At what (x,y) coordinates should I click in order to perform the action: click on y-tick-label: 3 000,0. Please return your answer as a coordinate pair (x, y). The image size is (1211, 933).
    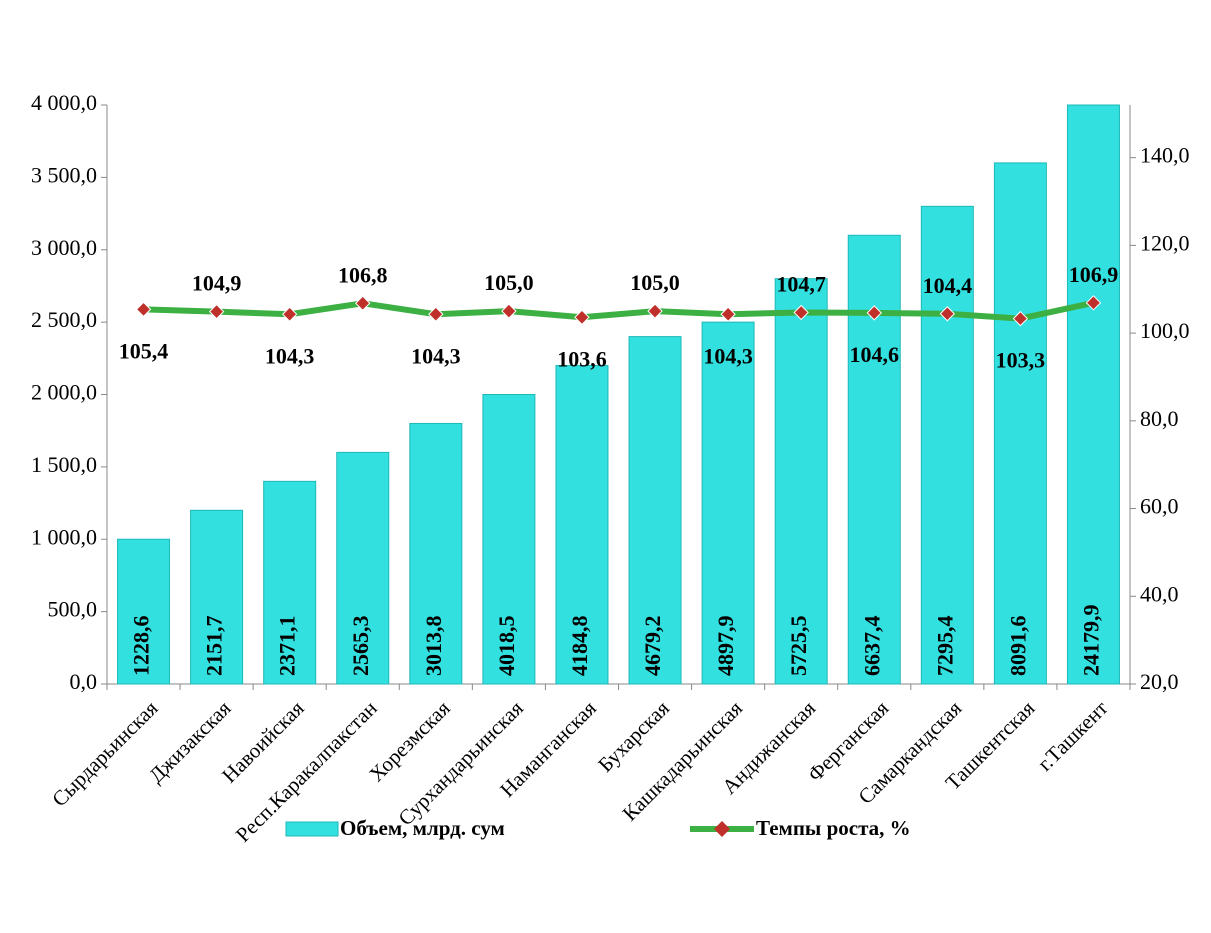
    Looking at the image, I should click on (64, 247).